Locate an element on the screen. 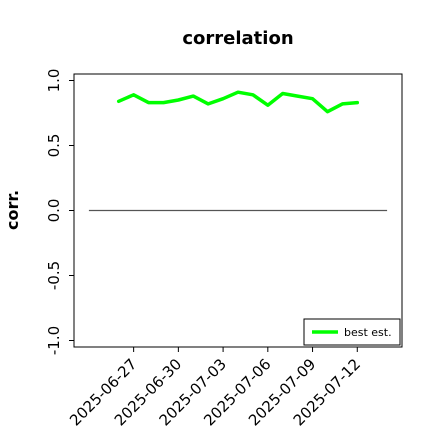 The image size is (440, 440). y-tick-label: 1.0 is located at coordinates (54, 81).